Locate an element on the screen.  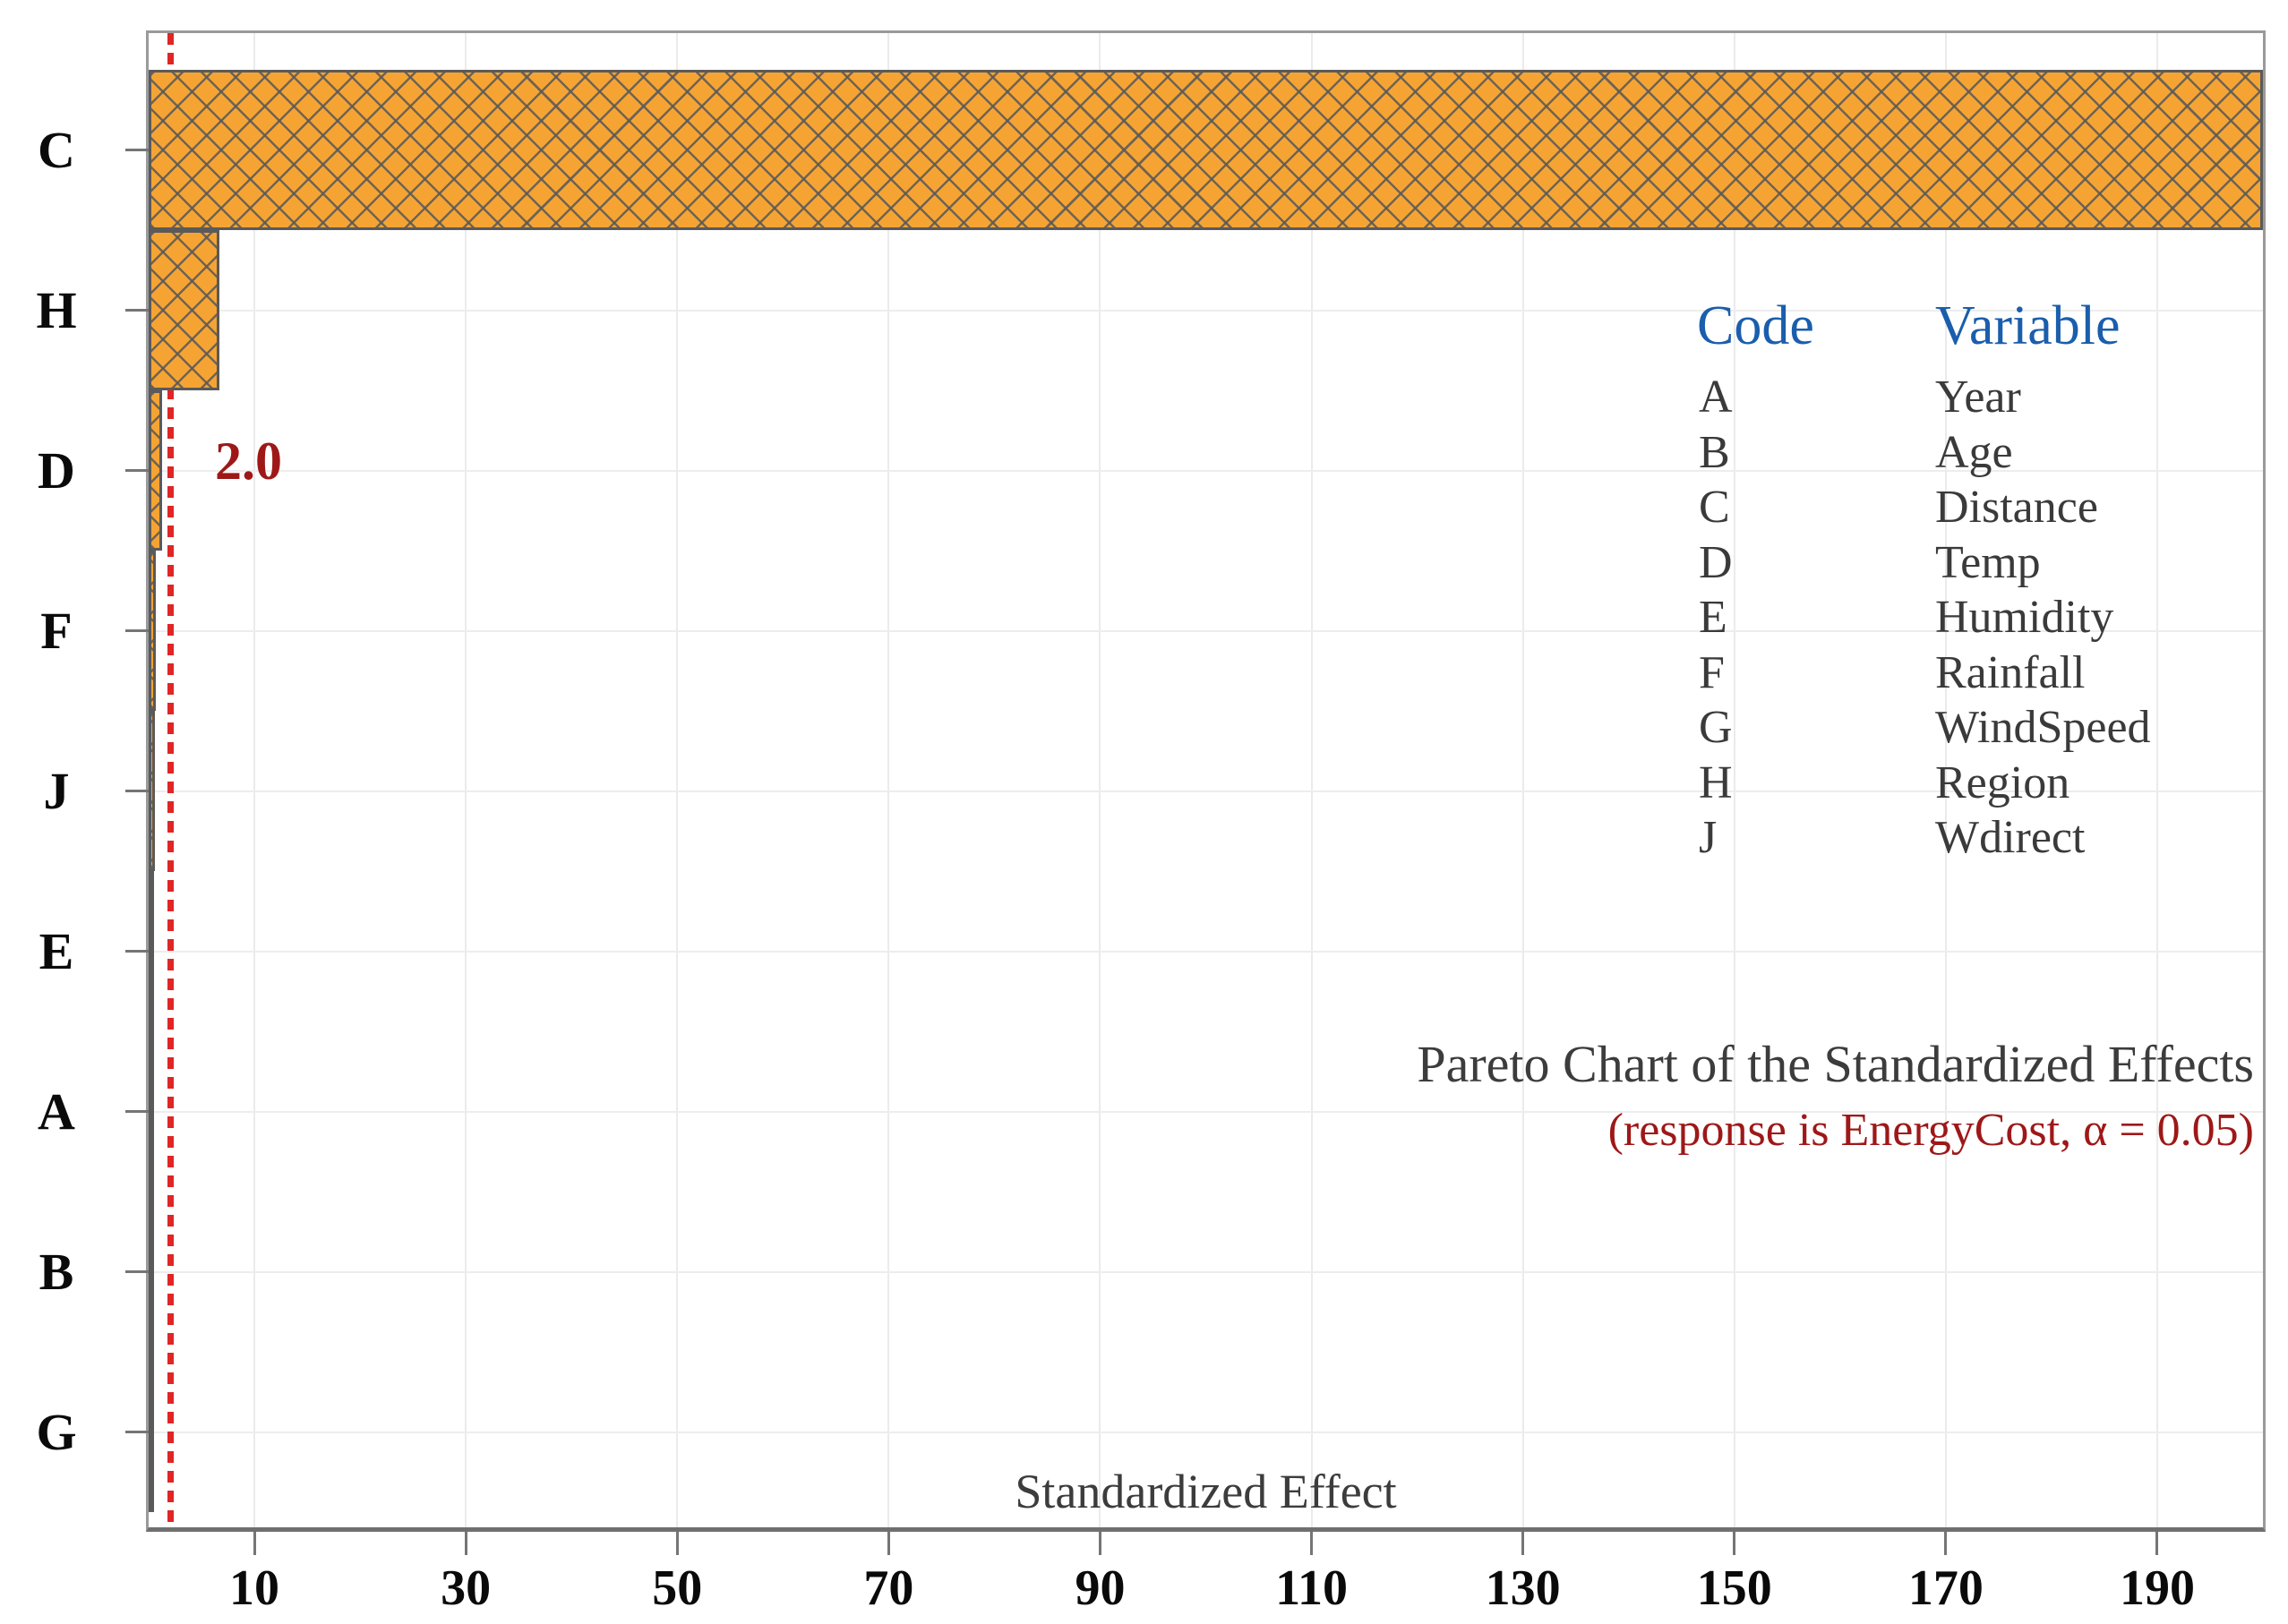
bar-D is located at coordinates (156, 470).